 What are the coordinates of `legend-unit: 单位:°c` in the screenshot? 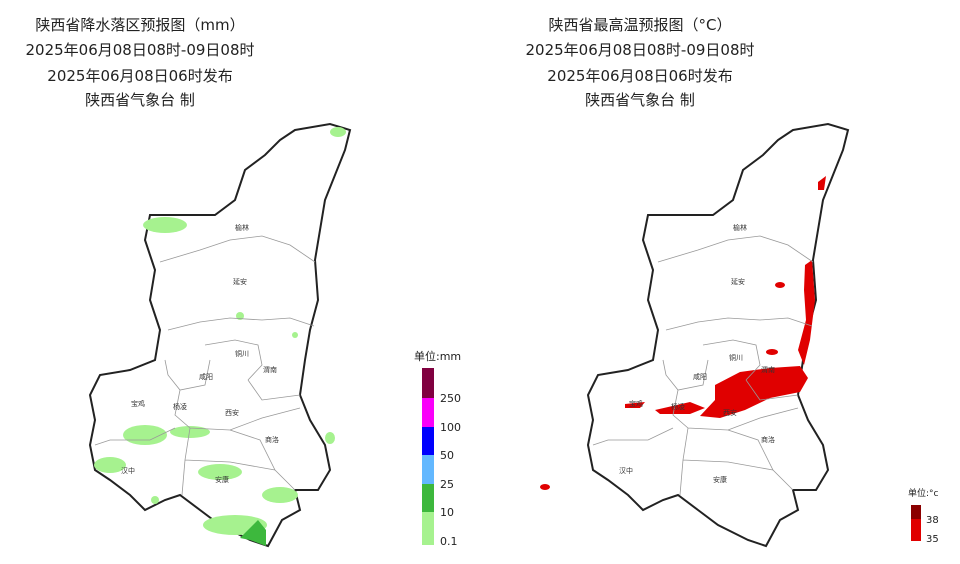 It's located at (923, 493).